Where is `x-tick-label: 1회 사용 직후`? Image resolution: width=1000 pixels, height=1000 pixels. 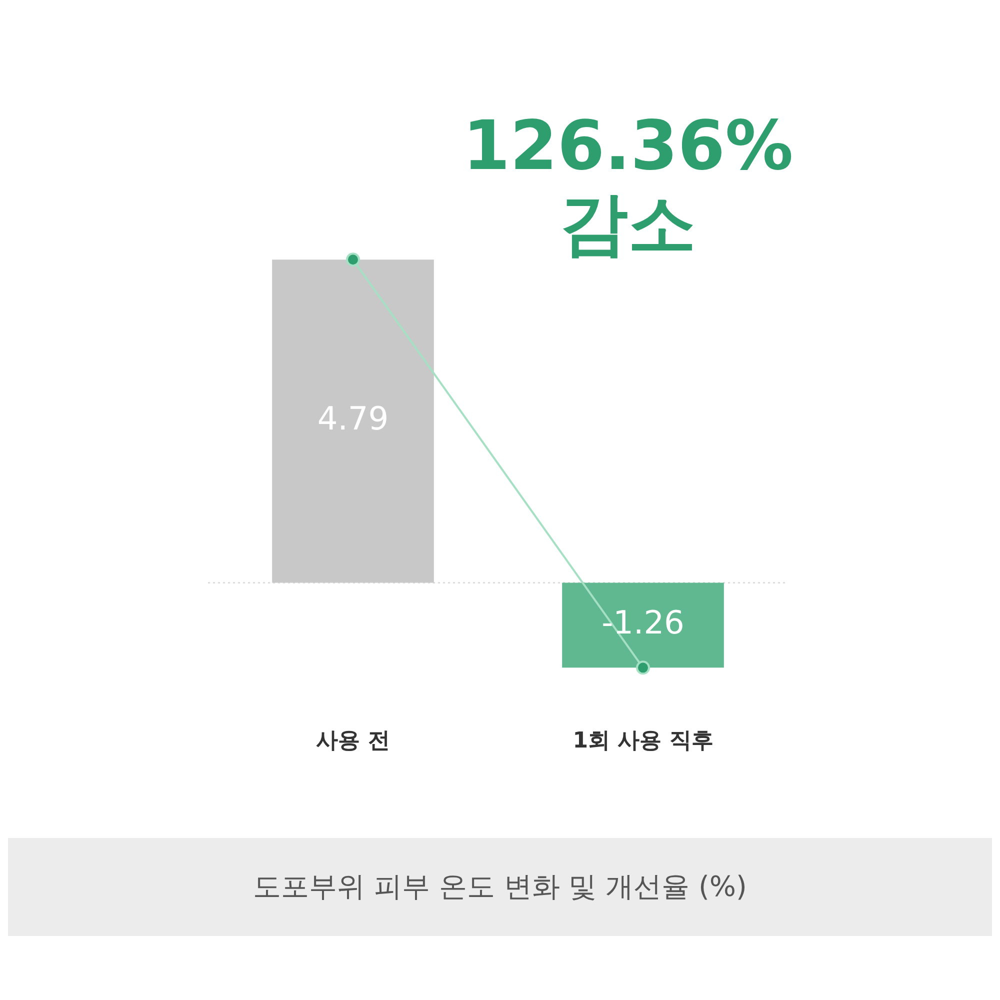
x-tick-label: 1회 사용 직후 is located at coordinates (643, 741).